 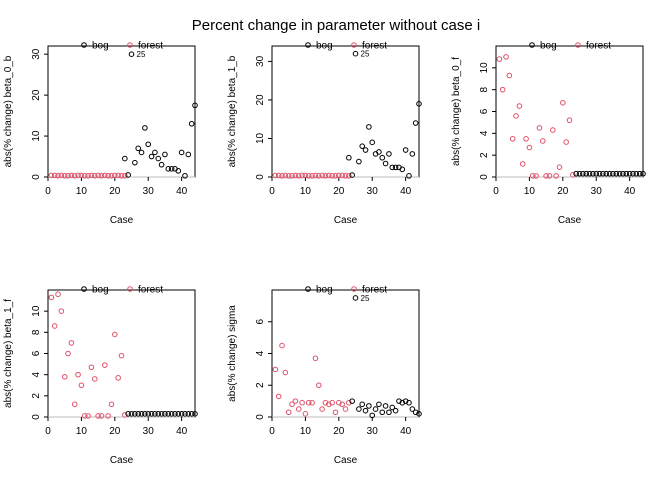 I want to click on x-tick-label: 0, so click(x=48, y=431).